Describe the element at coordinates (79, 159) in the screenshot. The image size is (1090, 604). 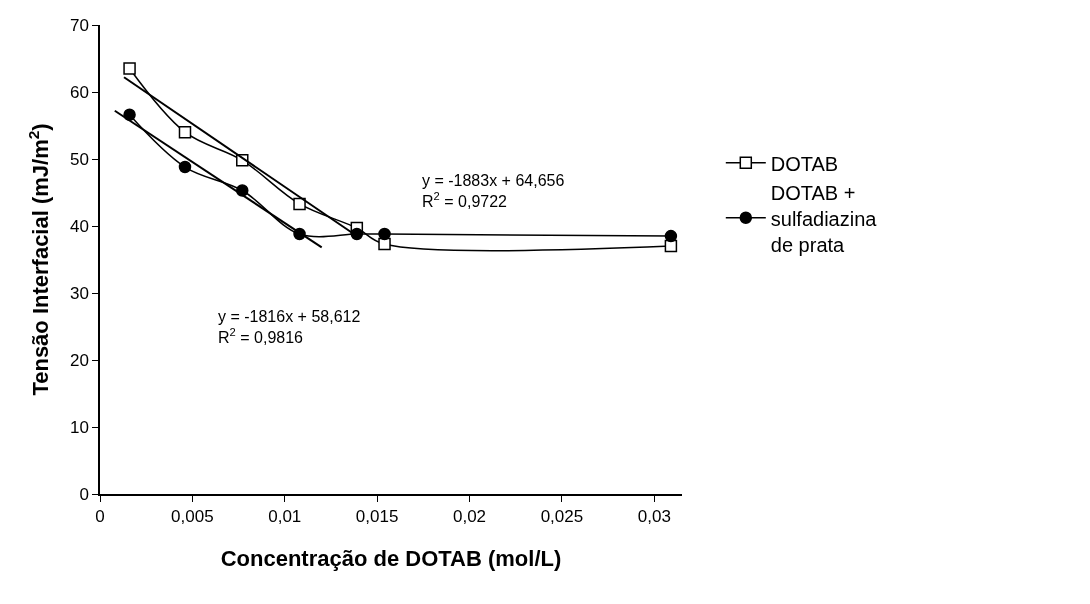
I see `y-tick-label: 50` at that location.